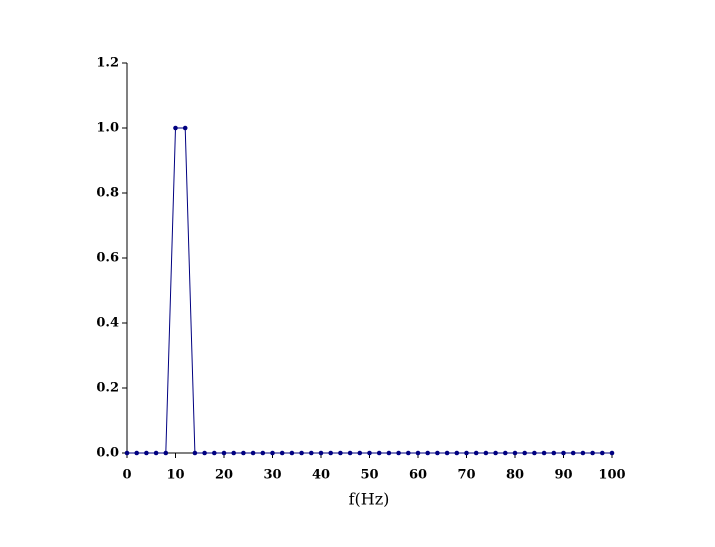 The width and height of the screenshot is (715, 547). What do you see at coordinates (272, 475) in the screenshot?
I see `x-tick-label: 30` at bounding box center [272, 475].